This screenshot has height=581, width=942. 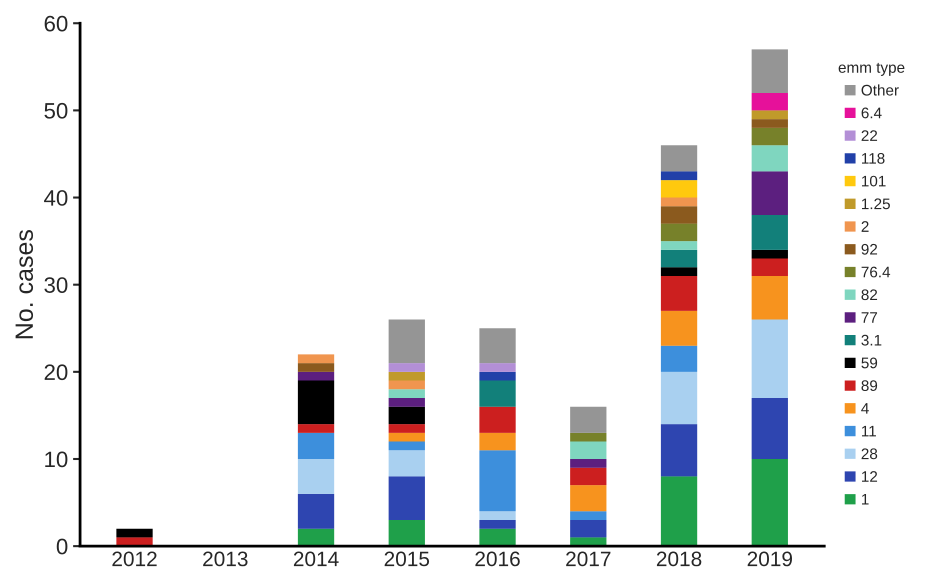 What do you see at coordinates (497, 559) in the screenshot?
I see `x-tick-label: 2016` at bounding box center [497, 559].